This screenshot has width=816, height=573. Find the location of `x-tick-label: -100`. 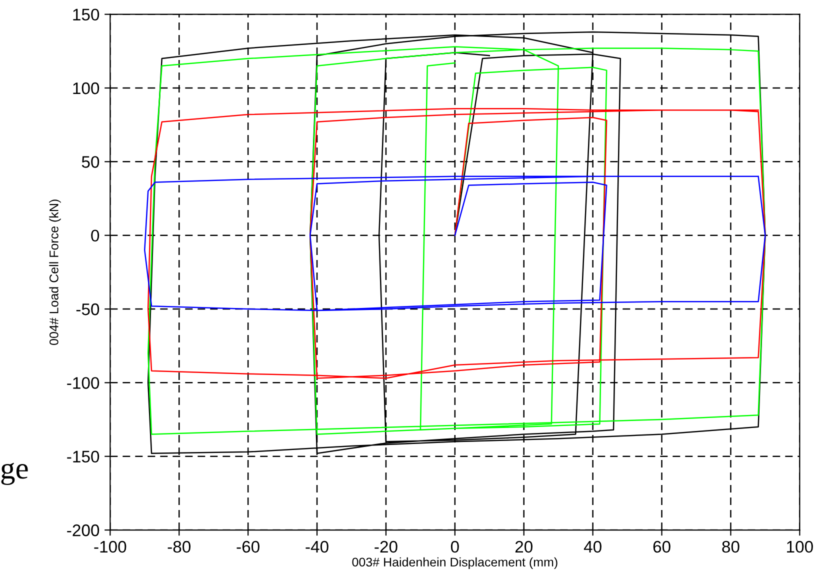

x-tick-label: -100 is located at coordinates (110, 546).